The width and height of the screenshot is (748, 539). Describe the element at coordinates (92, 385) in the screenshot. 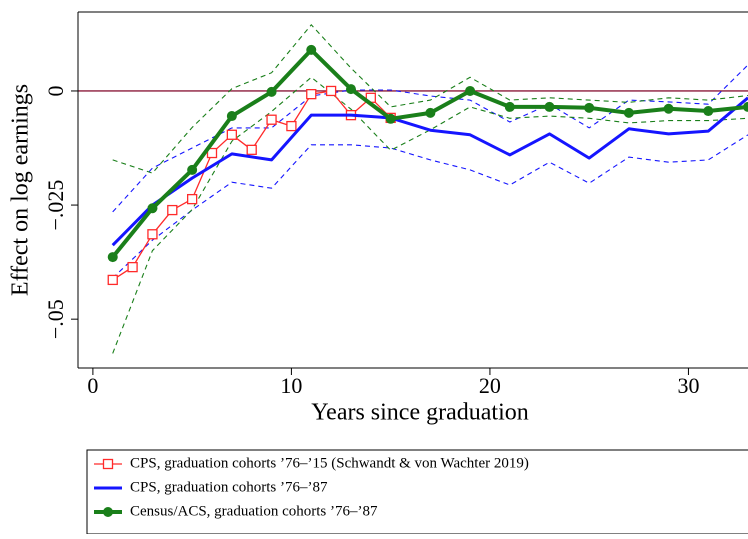

I see `x-tick-label: 0` at that location.